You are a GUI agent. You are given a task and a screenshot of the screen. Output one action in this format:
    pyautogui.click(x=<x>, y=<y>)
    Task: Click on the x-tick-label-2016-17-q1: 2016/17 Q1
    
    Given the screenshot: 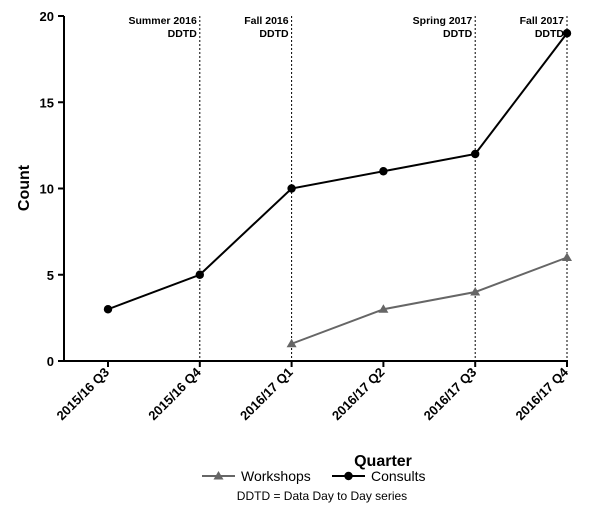 What is the action you would take?
    pyautogui.click(x=266, y=394)
    